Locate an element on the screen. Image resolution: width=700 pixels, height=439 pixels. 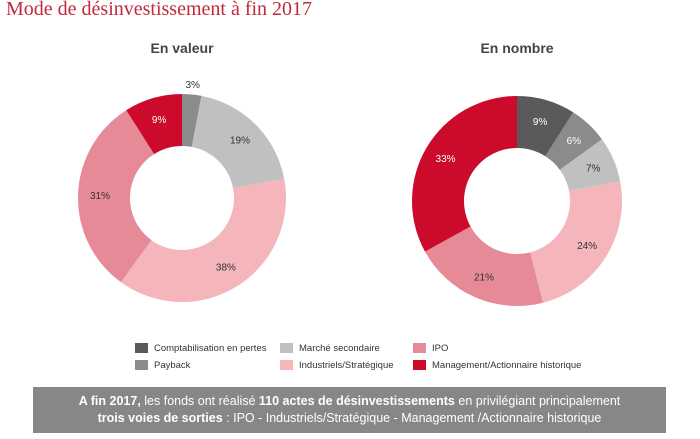
slice-label: 3% is located at coordinates (193, 85).